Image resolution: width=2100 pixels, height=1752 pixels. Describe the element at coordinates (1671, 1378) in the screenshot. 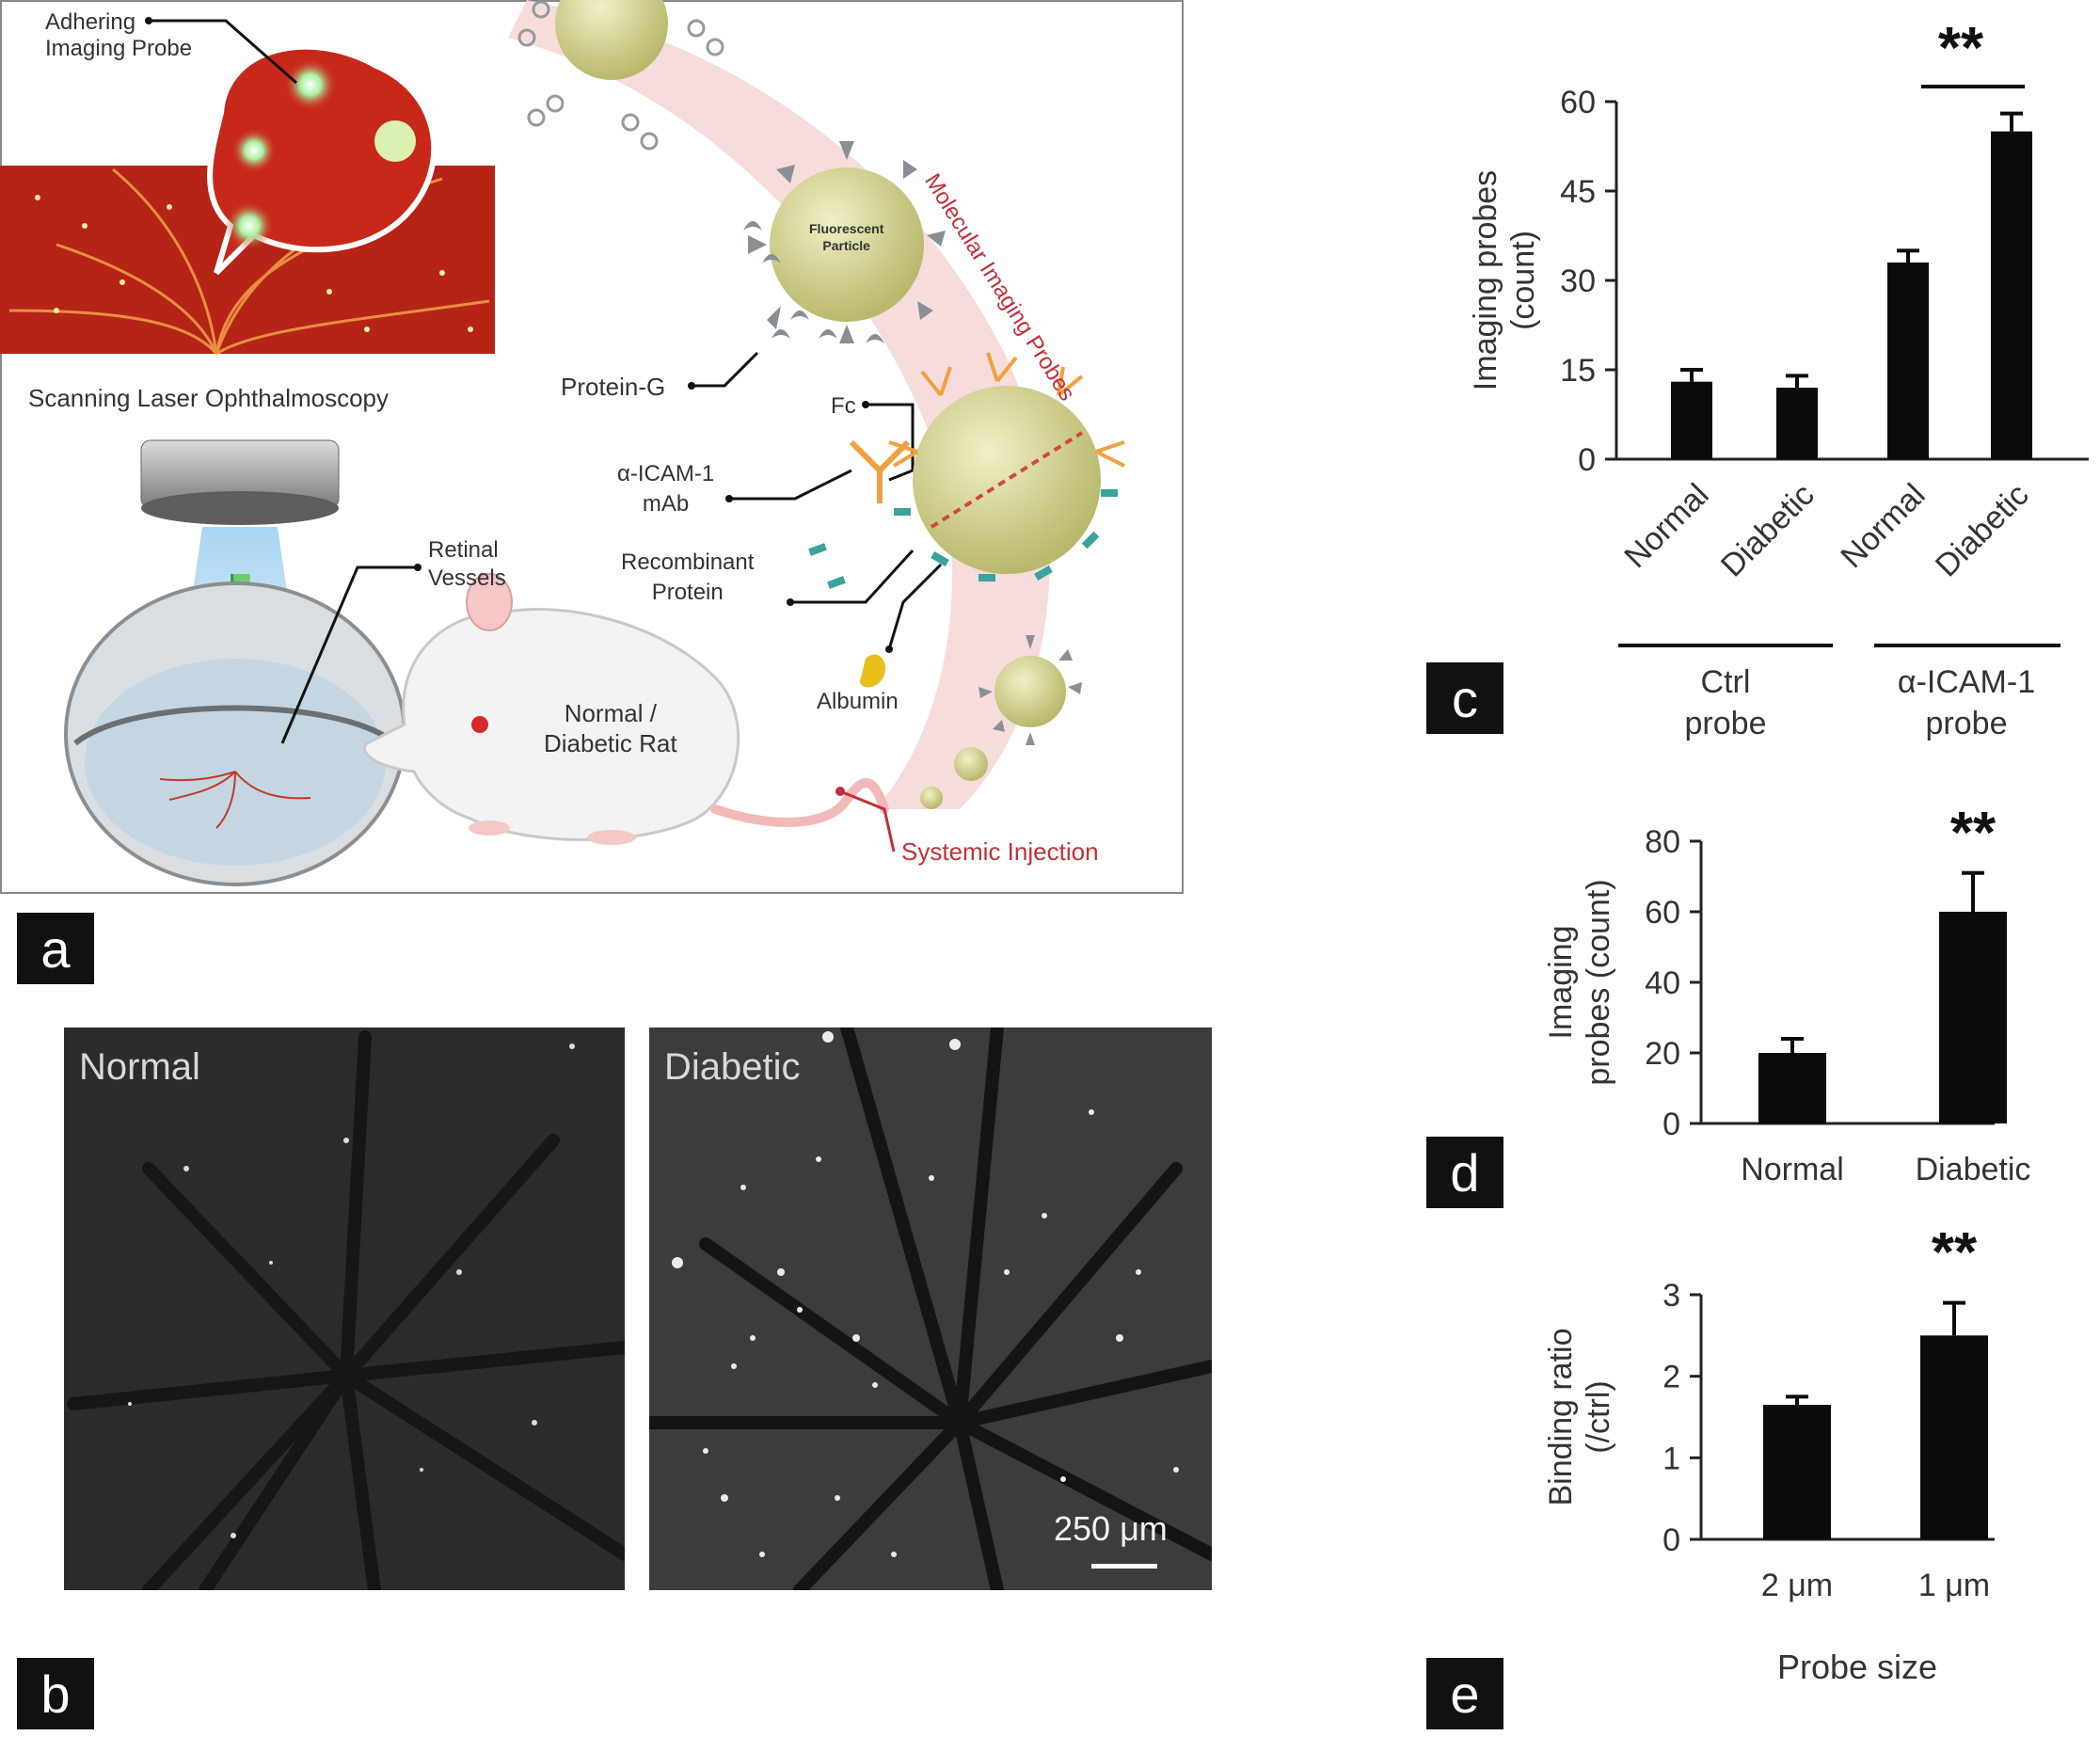

I see `y-tick-label: 2` at that location.